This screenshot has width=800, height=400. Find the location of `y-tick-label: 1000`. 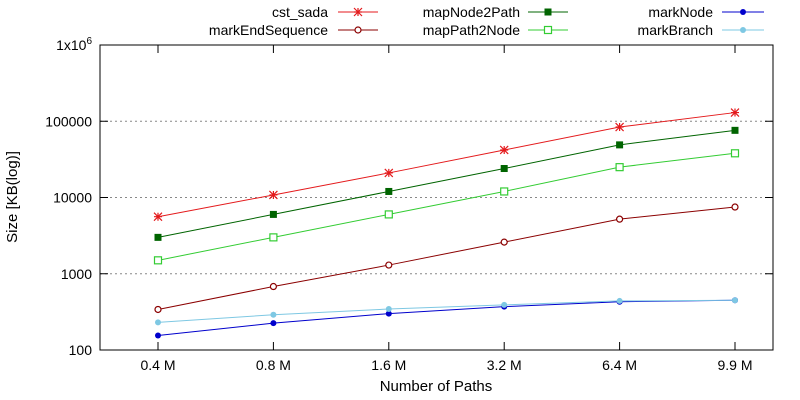

y-tick-label: 1000 is located at coordinates (76, 274).